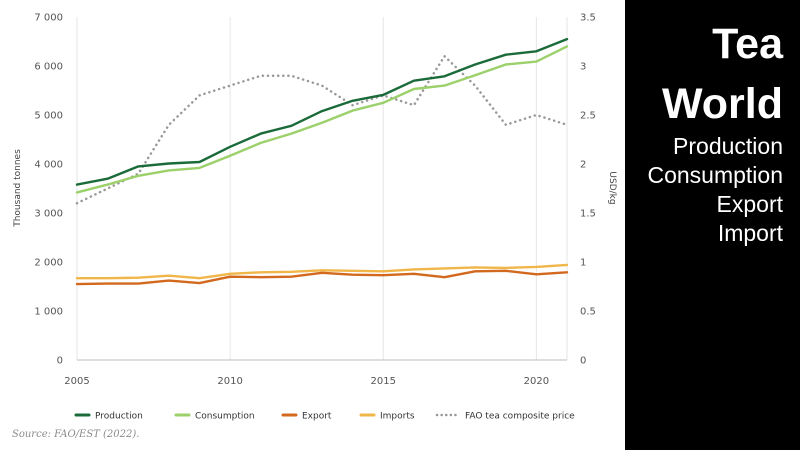 Image resolution: width=800 pixels, height=450 pixels. I want to click on legend-label: Export, so click(317, 417).